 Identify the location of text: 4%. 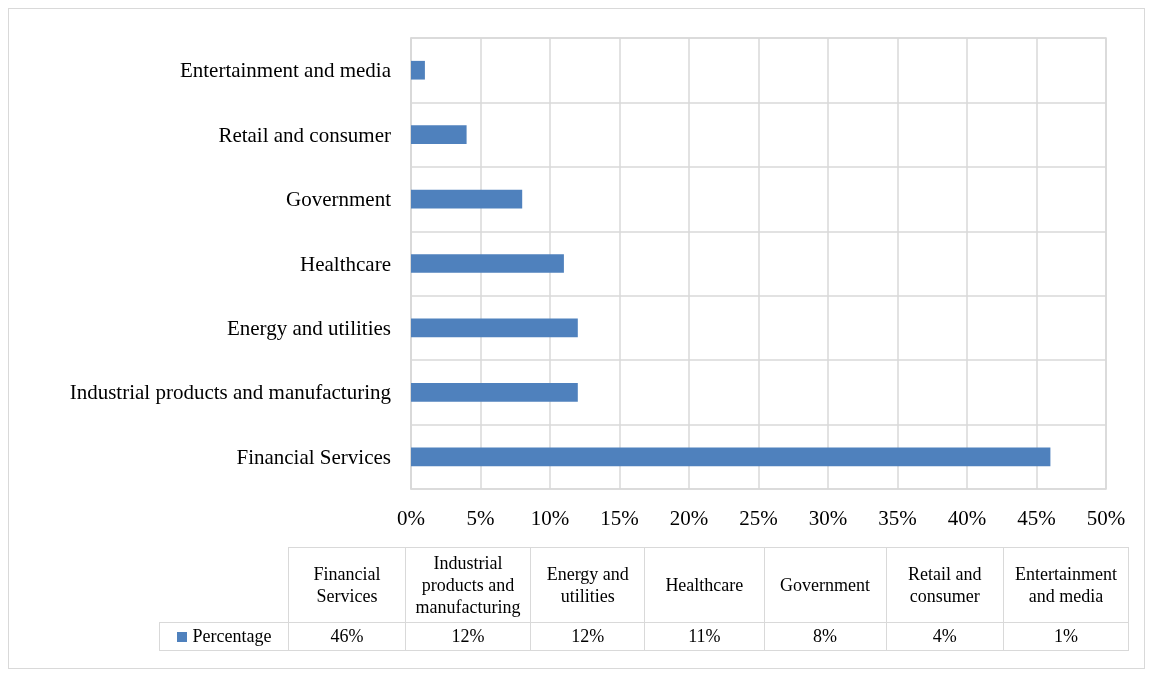
(944, 636).